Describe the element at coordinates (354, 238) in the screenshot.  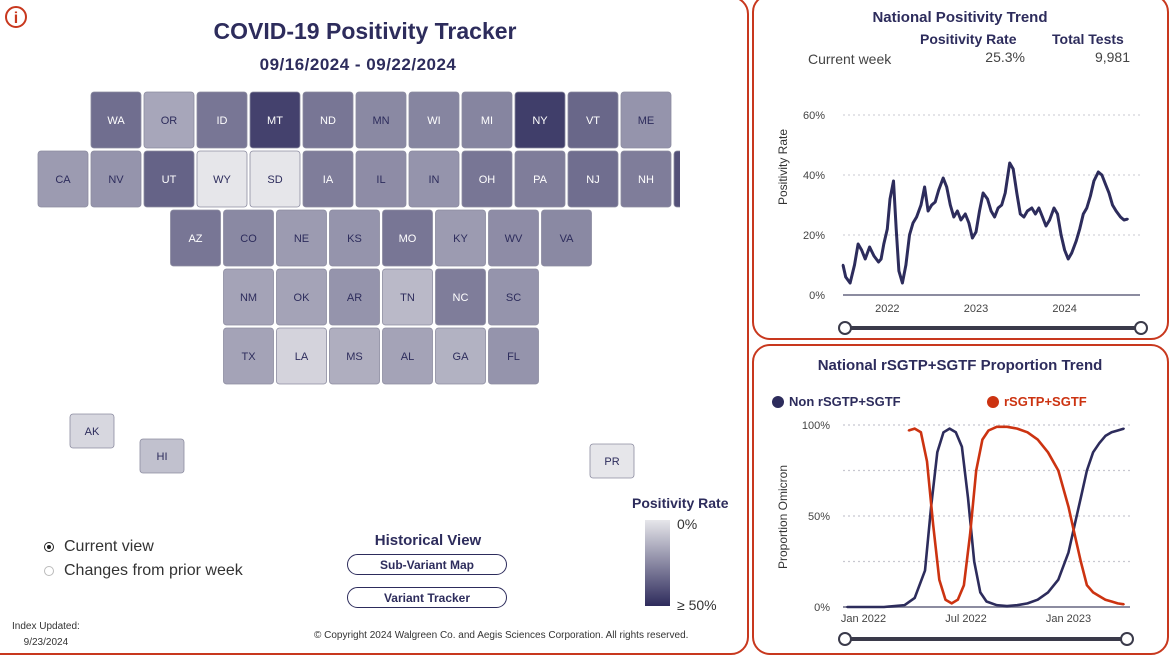
I see `state-ks` at that location.